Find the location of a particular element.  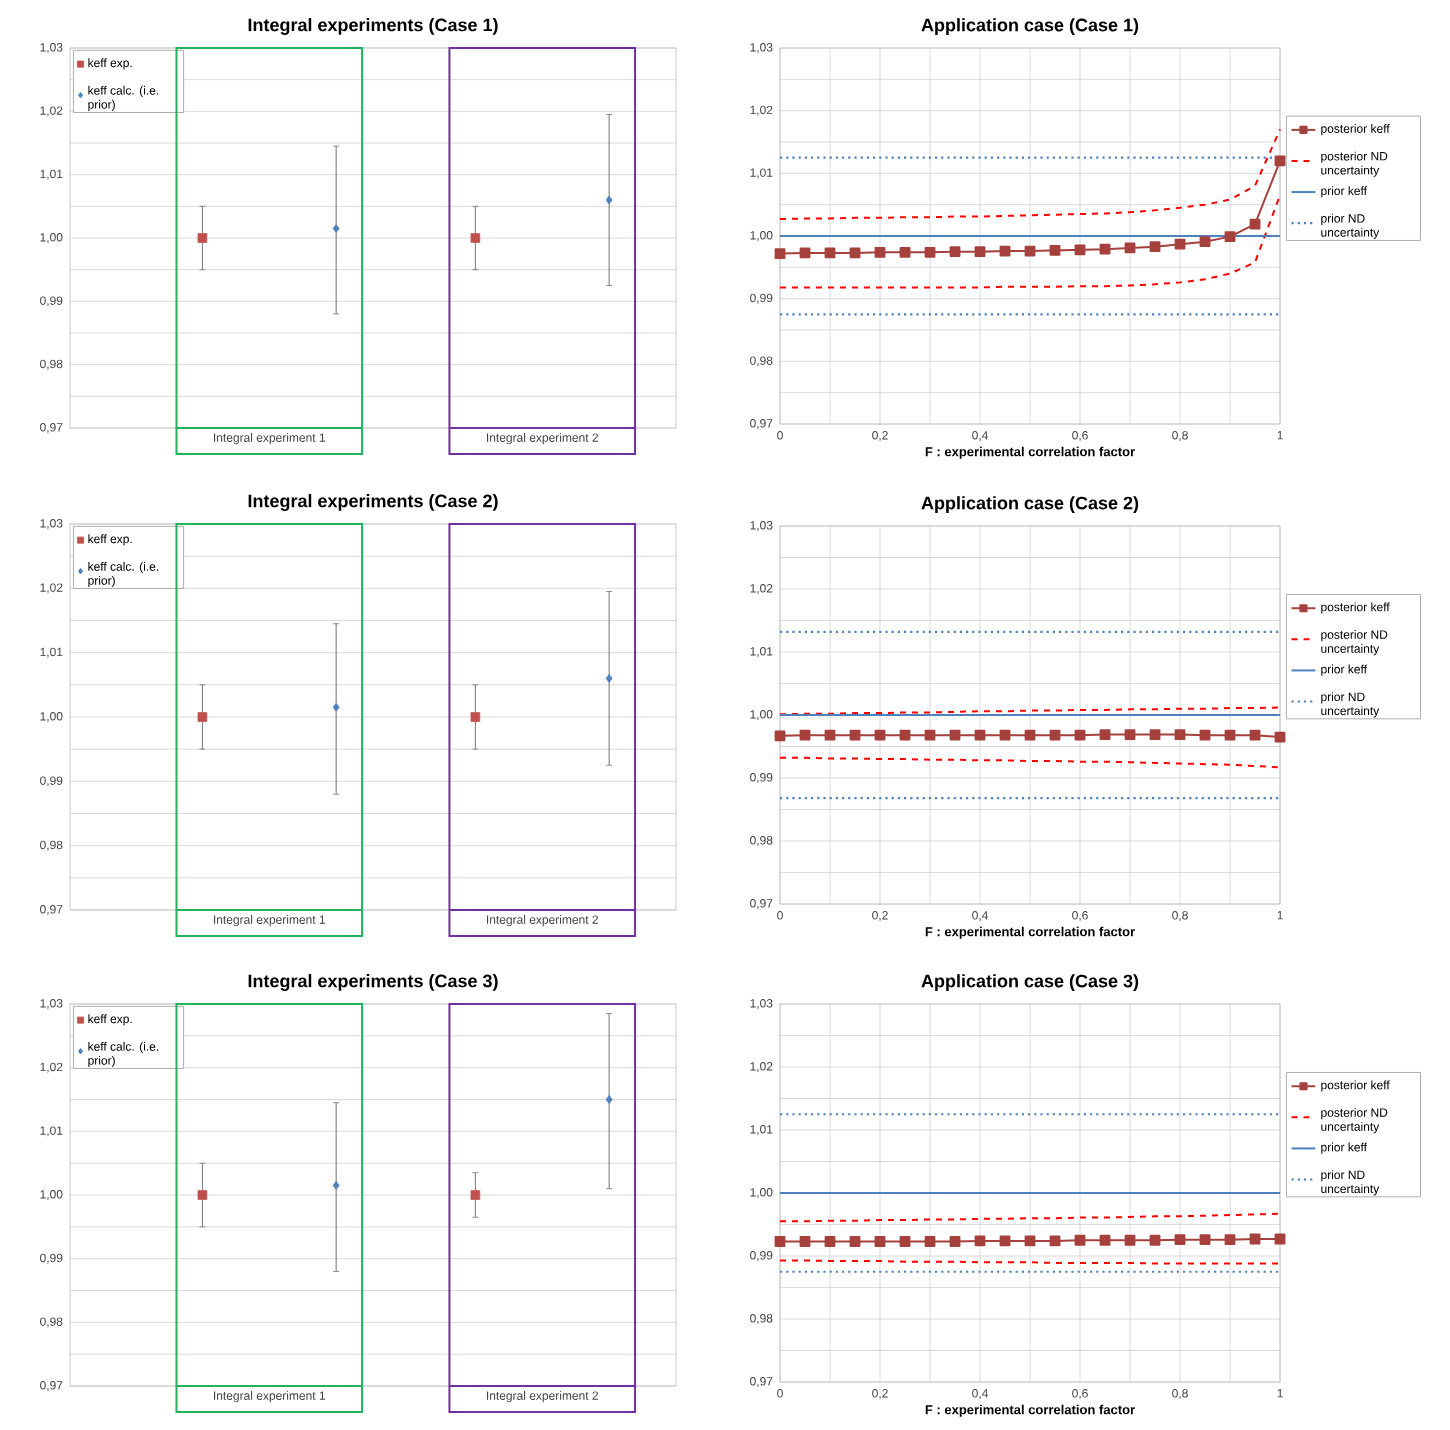

chart-title: Application case (Case 2) is located at coordinates (1030, 504).